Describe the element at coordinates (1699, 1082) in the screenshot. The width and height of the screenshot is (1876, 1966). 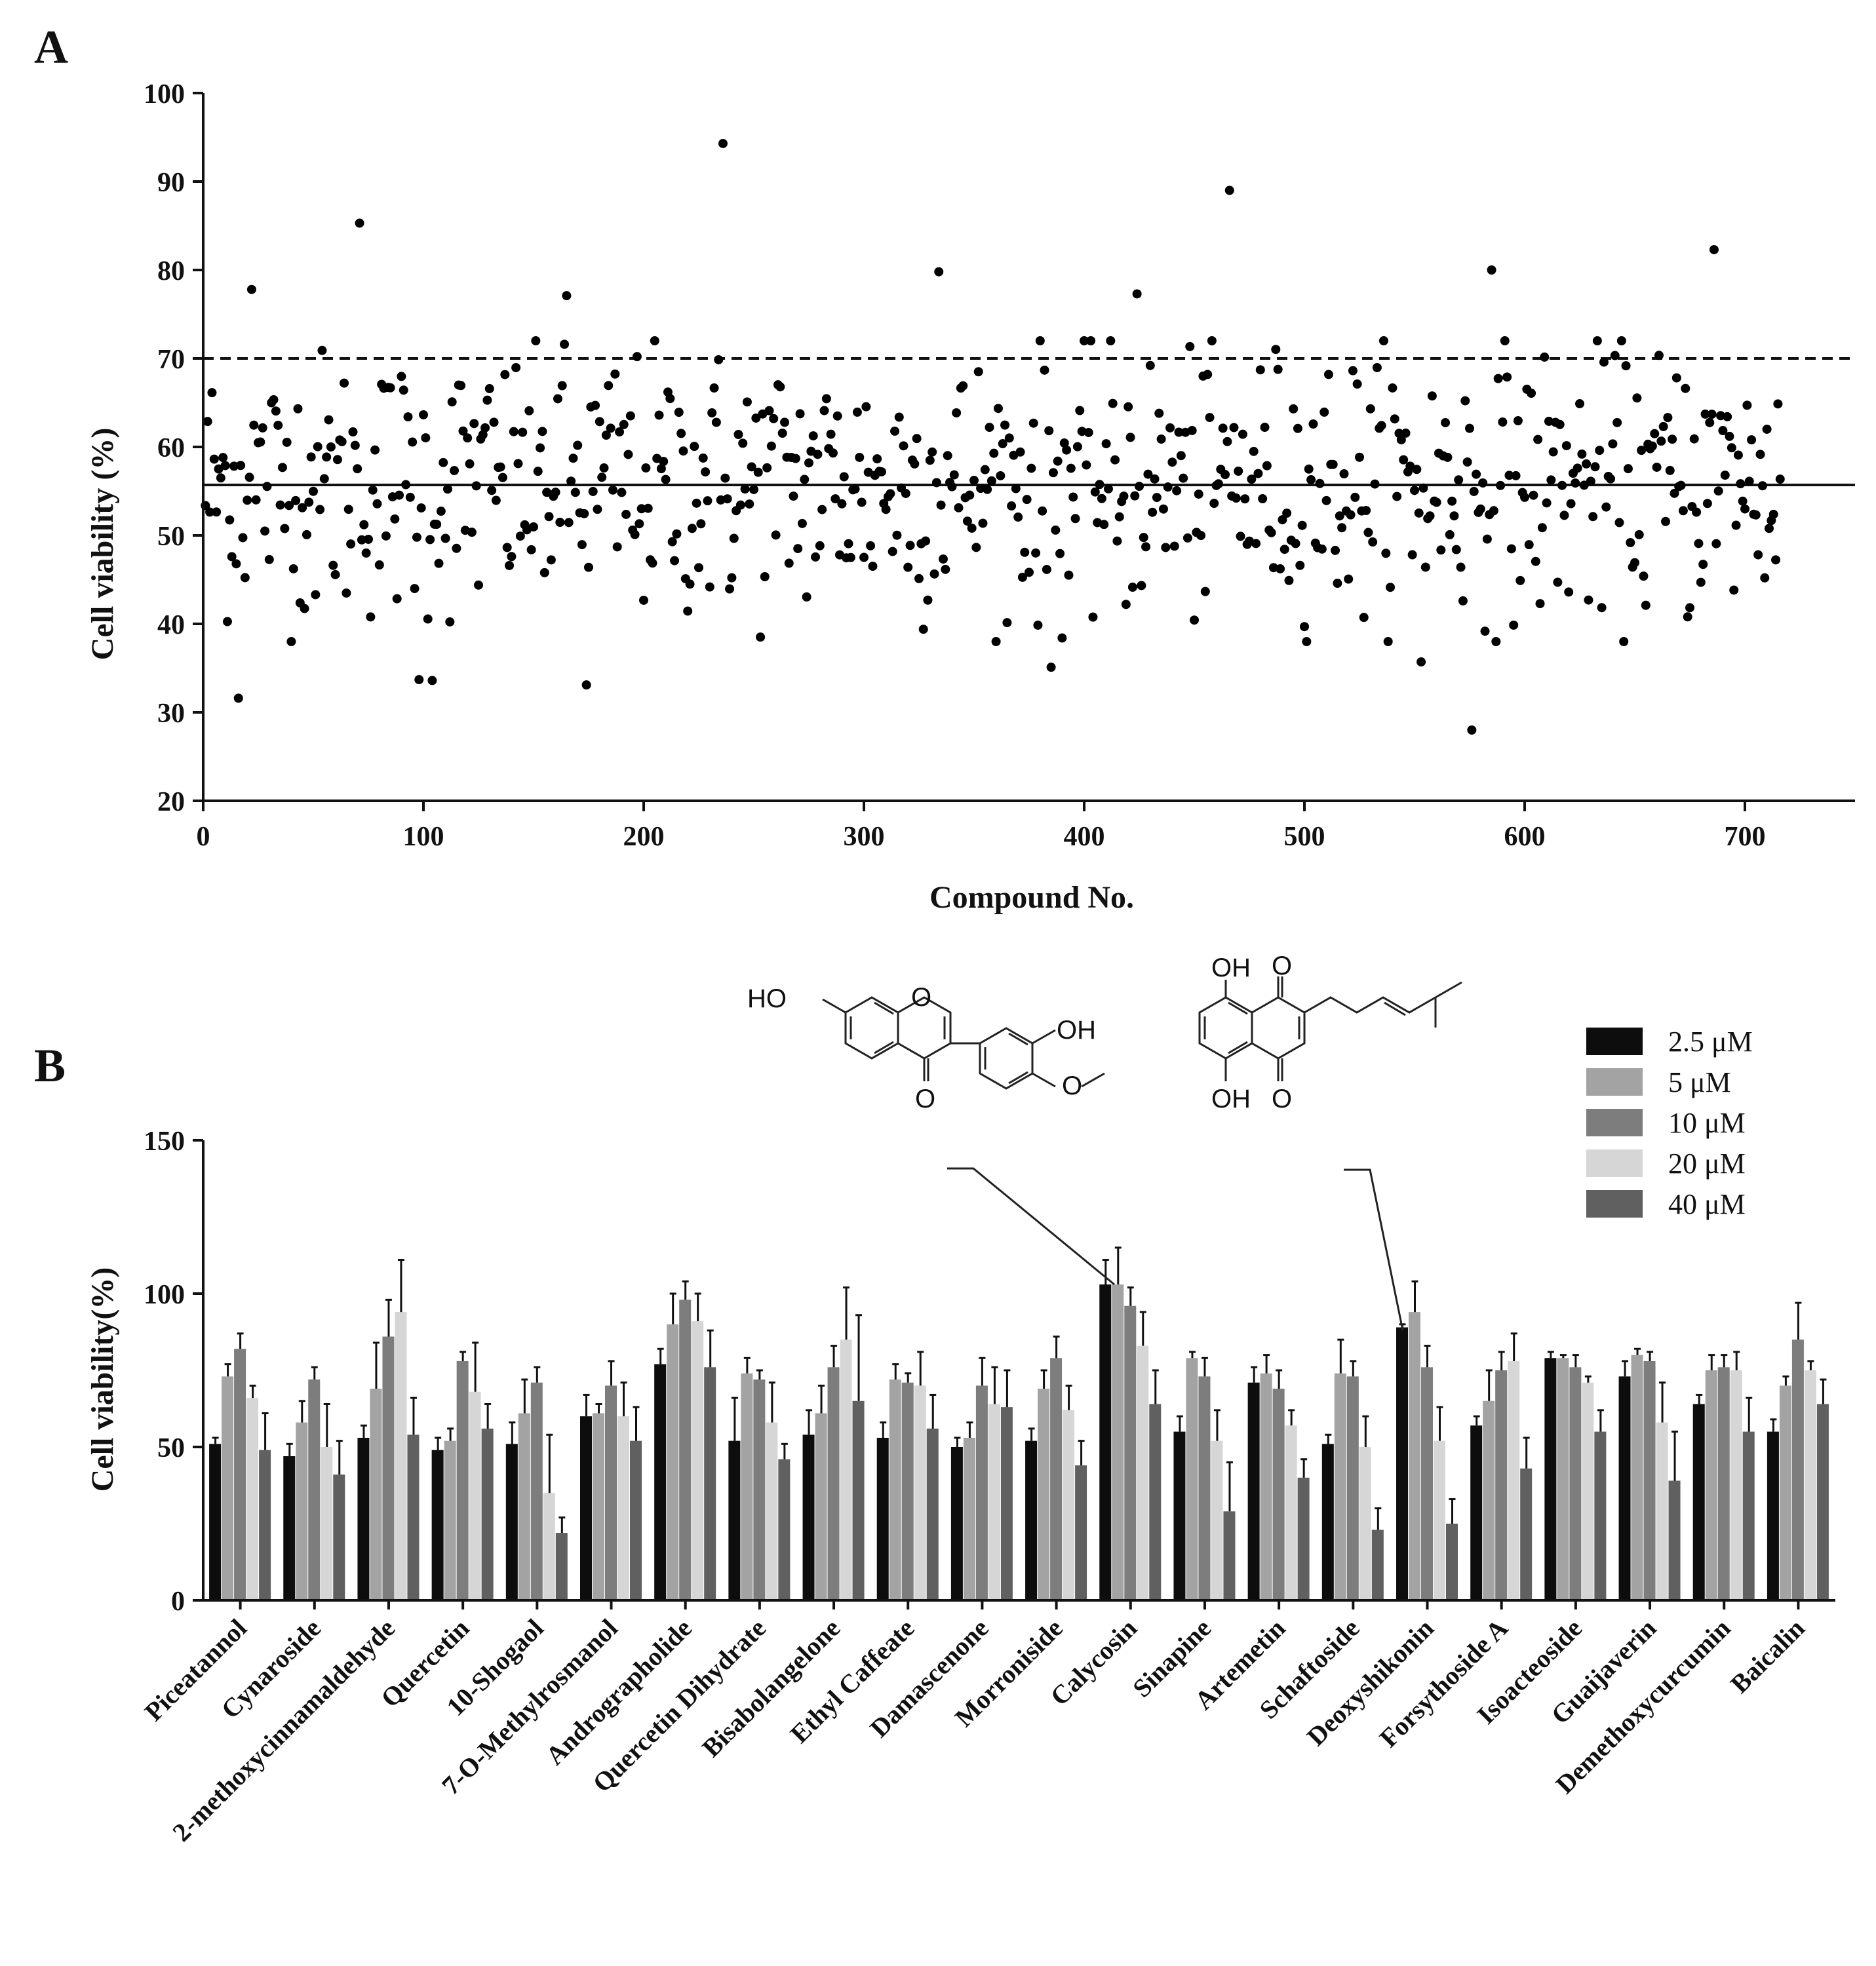
I see `legend-label: 5 μM` at that location.